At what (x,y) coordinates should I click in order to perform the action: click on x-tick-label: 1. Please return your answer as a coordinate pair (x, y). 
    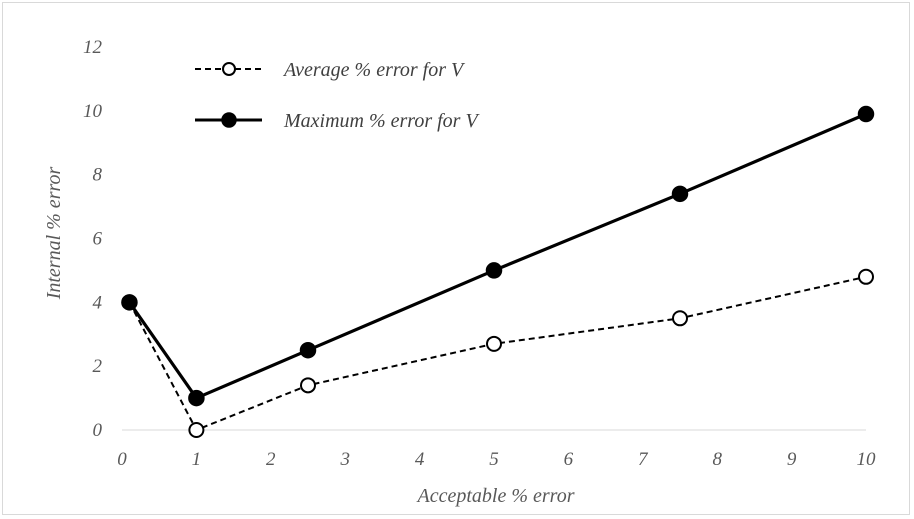
    Looking at the image, I should click on (197, 459).